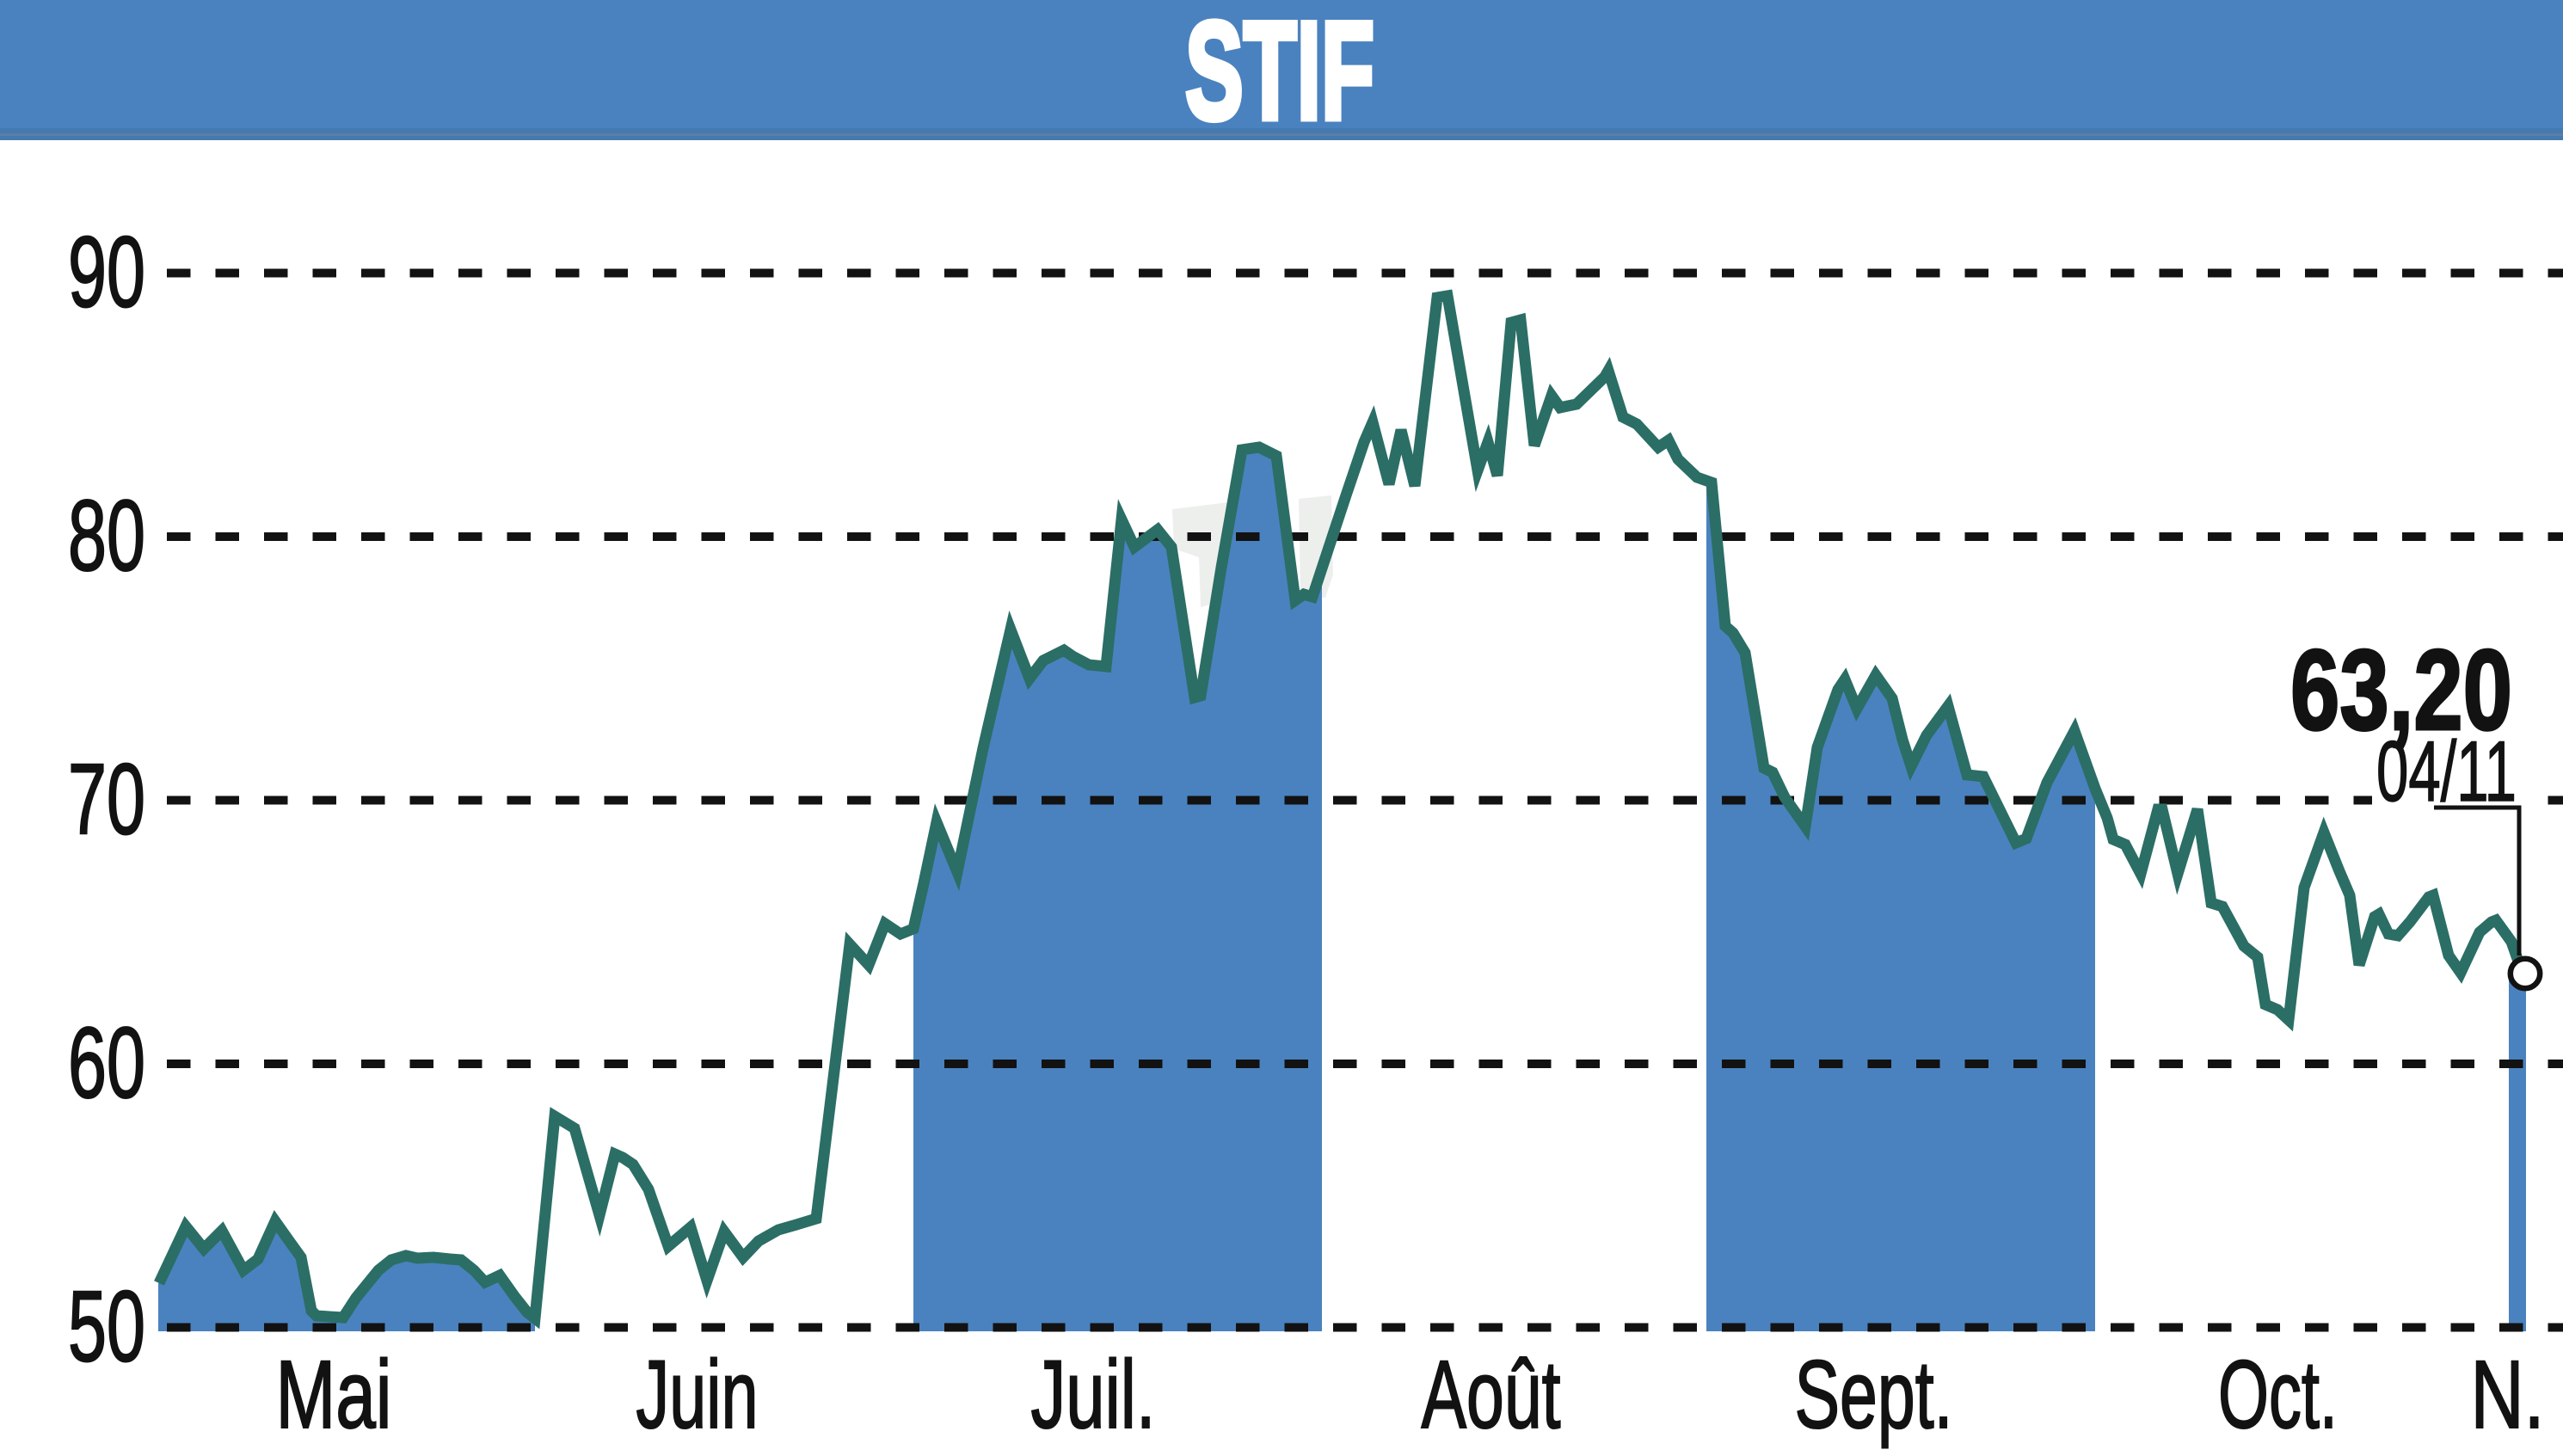 Image resolution: width=2563 pixels, height=1456 pixels. What do you see at coordinates (1874, 1395) in the screenshot?
I see `svg-text: Sept.` at bounding box center [1874, 1395].